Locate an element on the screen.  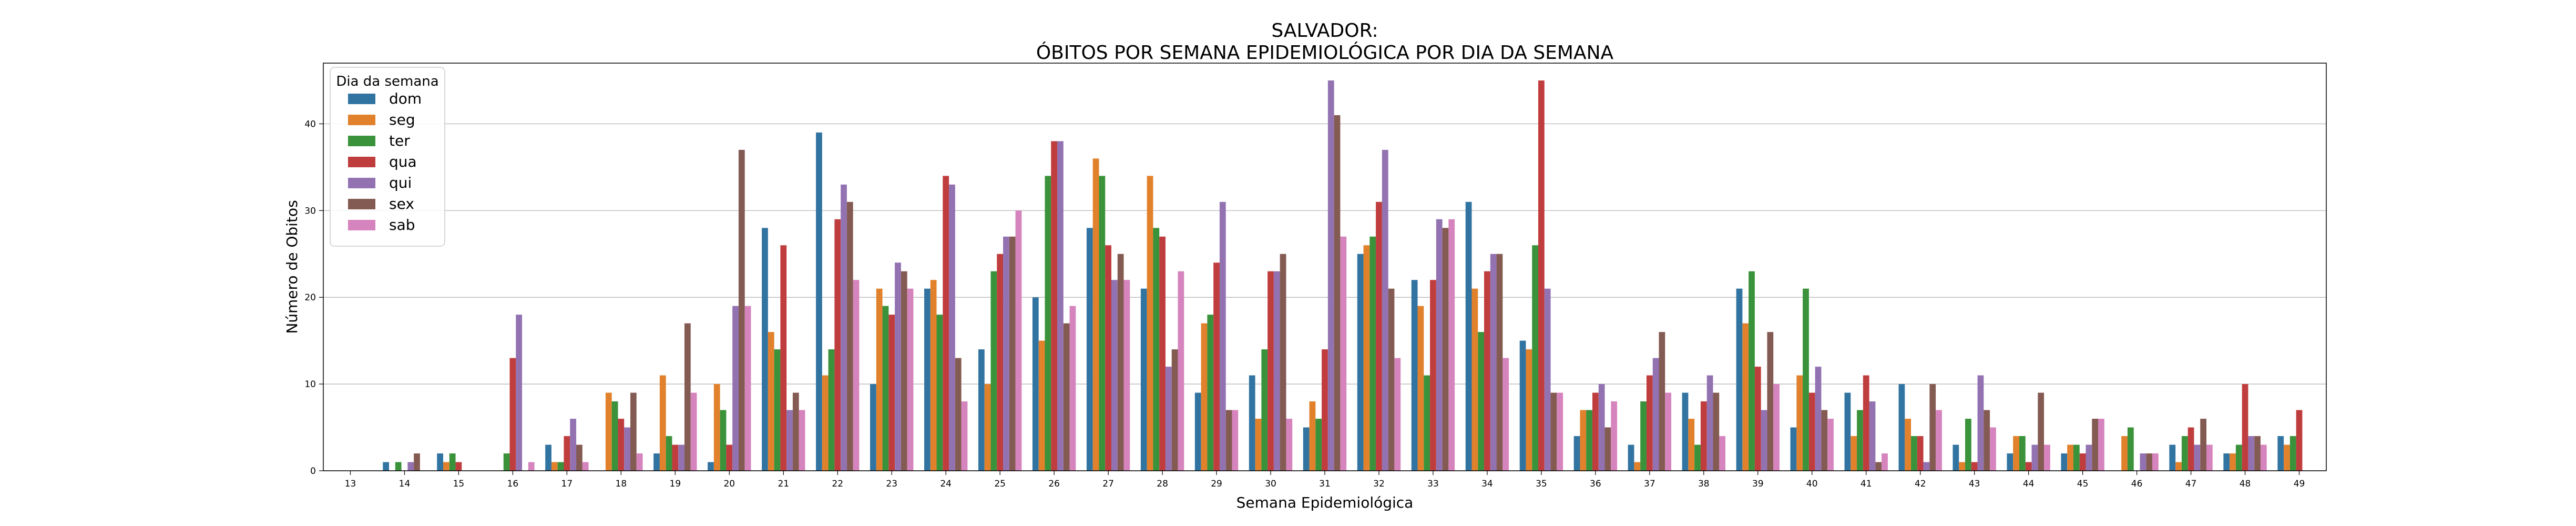
y-tick-label: 10 is located at coordinates (310, 385).